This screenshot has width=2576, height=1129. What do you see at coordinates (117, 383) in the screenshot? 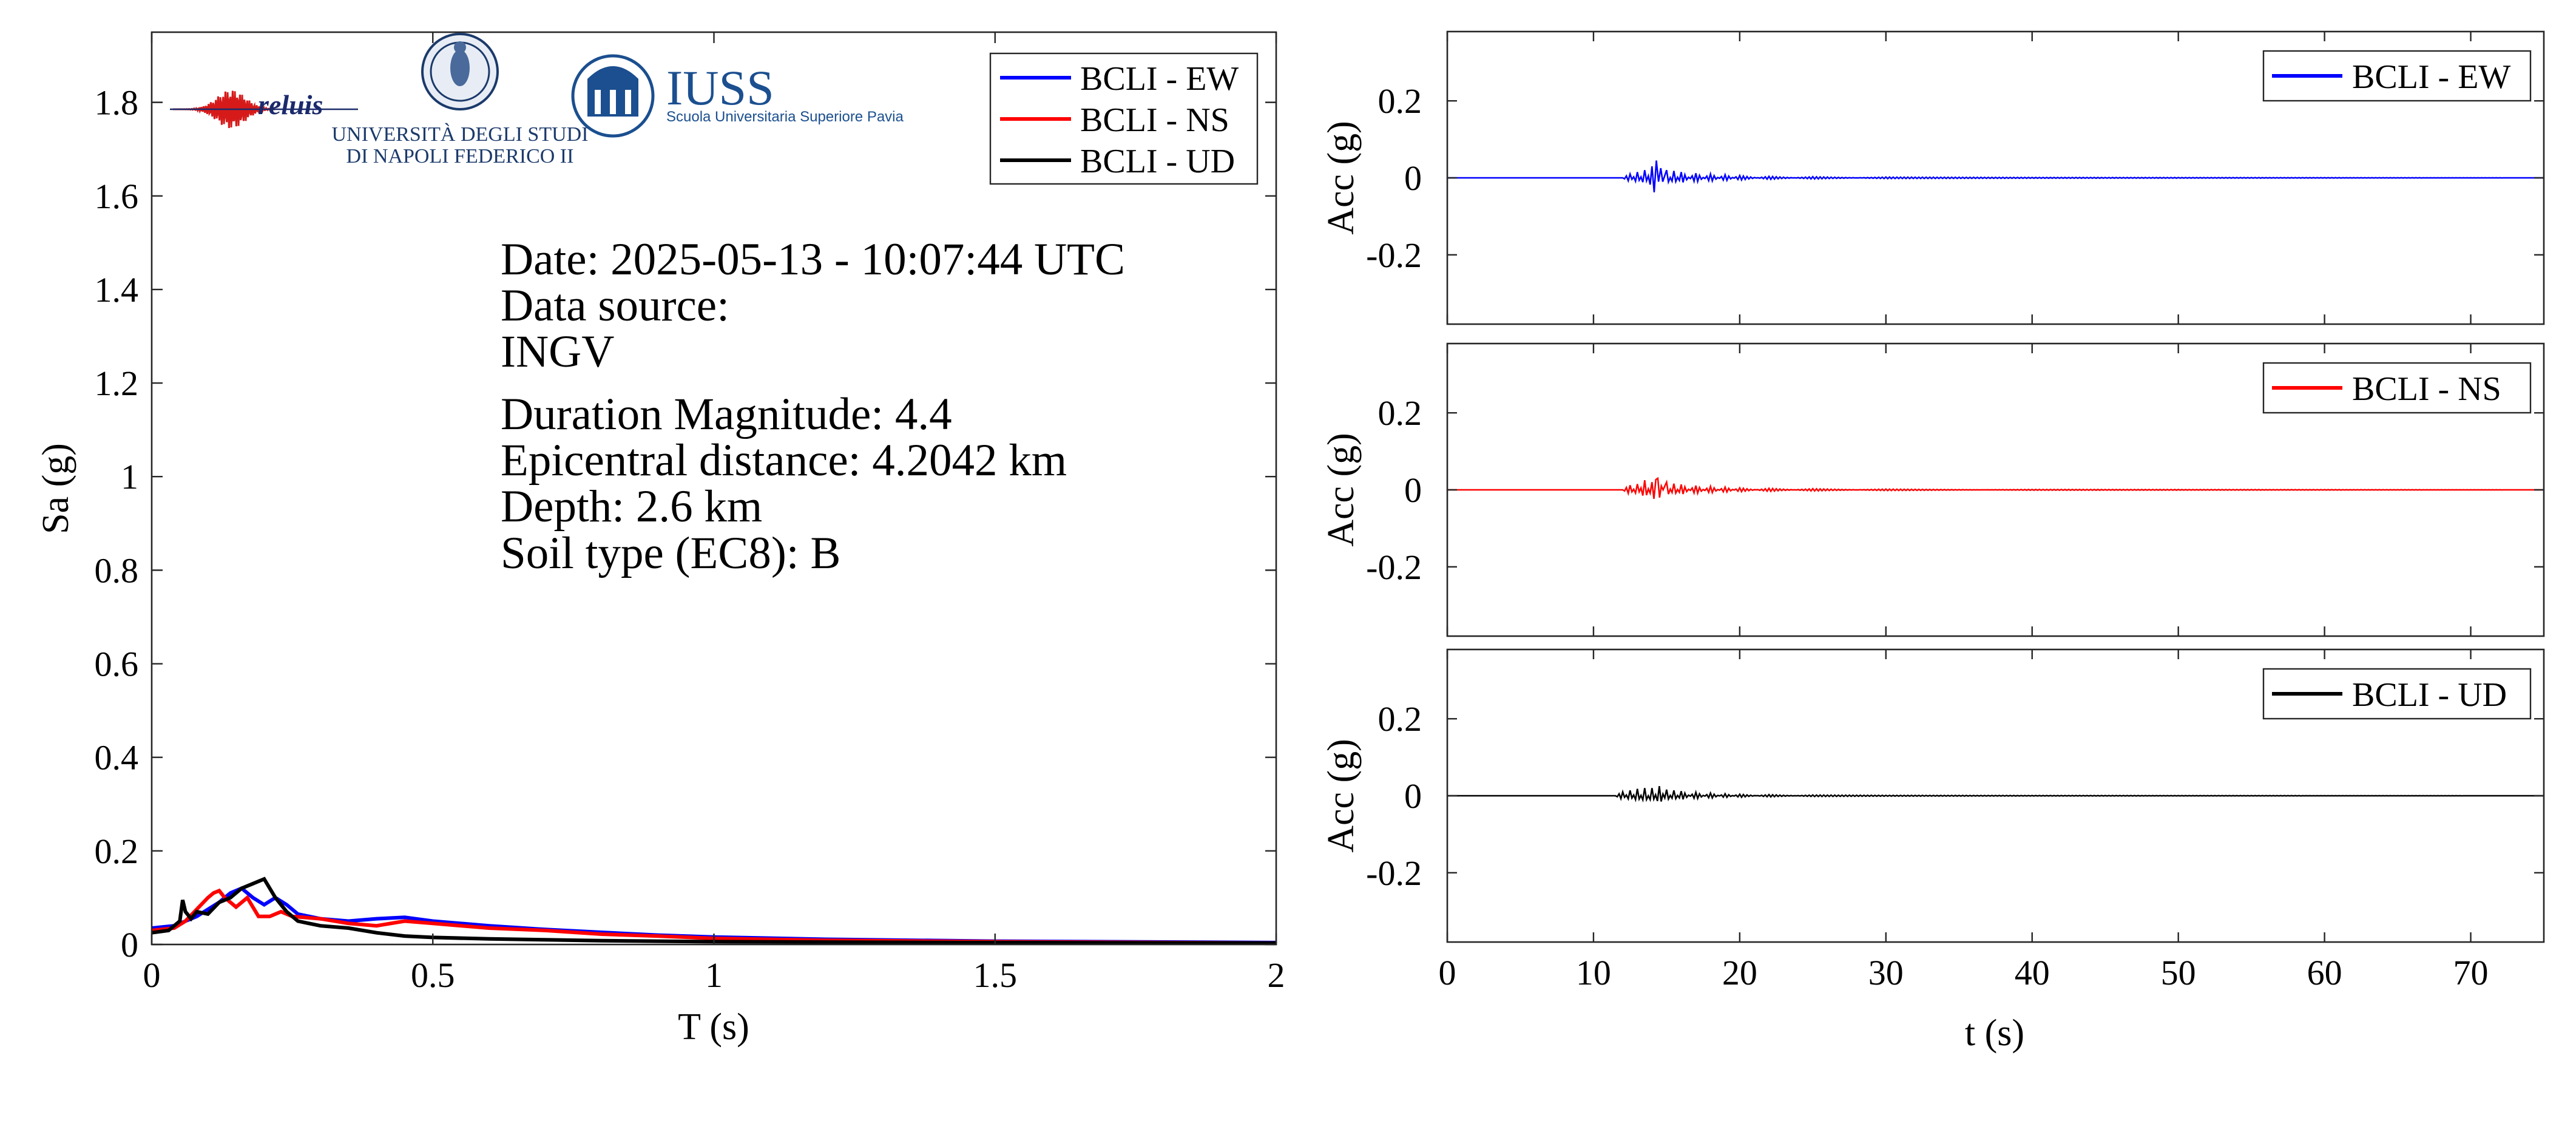
I see `spectrum-y-tick-label: 1.2` at bounding box center [117, 383].